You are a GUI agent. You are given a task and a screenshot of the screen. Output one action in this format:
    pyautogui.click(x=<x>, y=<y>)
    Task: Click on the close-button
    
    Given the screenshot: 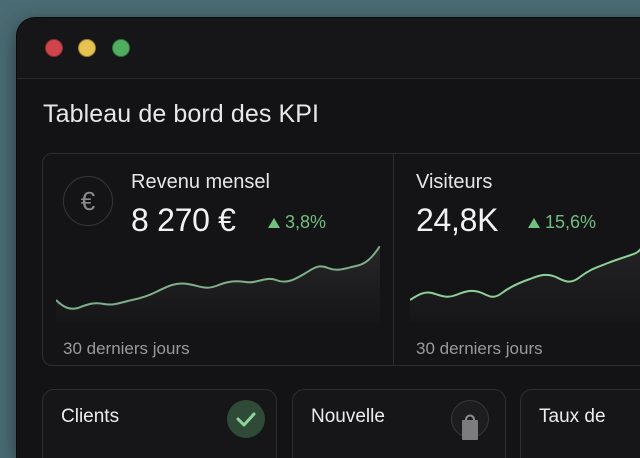 What is the action you would take?
    pyautogui.click(x=54, y=48)
    